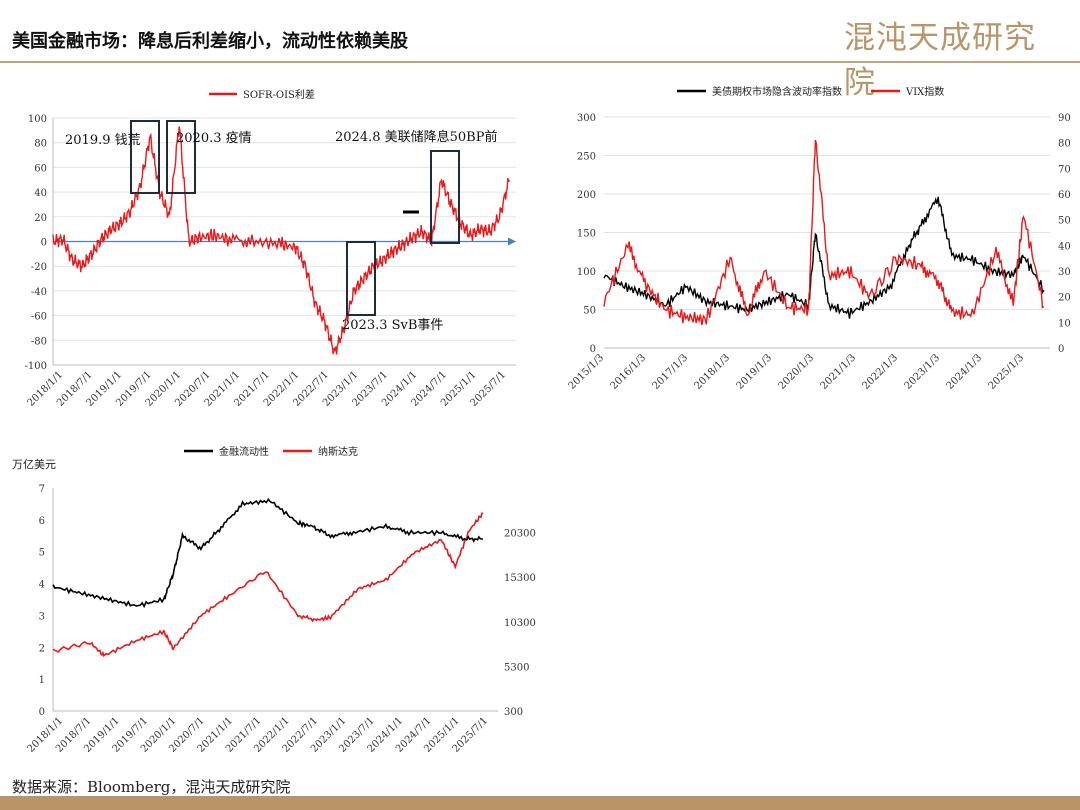  I want to click on x-tick-label: 2025/1/3, so click(1007, 372).